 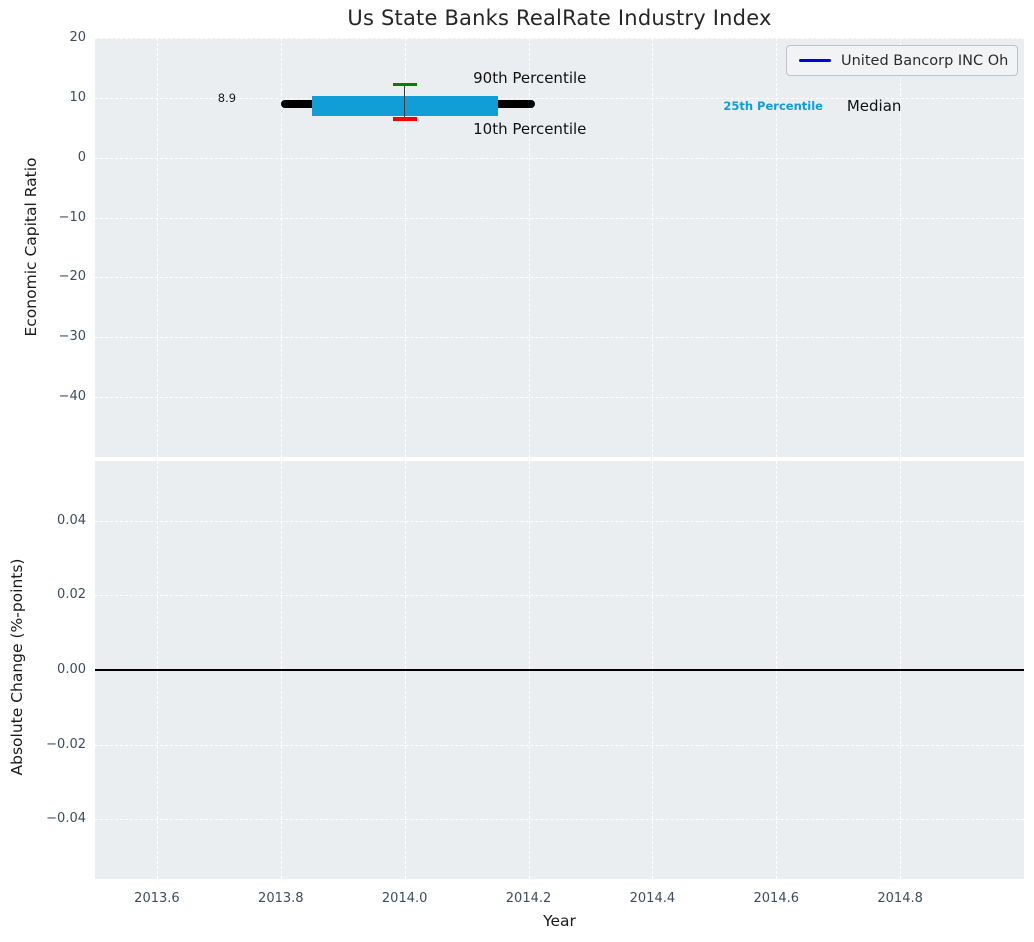 What do you see at coordinates (77, 37) in the screenshot?
I see `y-tick-label: 20` at bounding box center [77, 37].